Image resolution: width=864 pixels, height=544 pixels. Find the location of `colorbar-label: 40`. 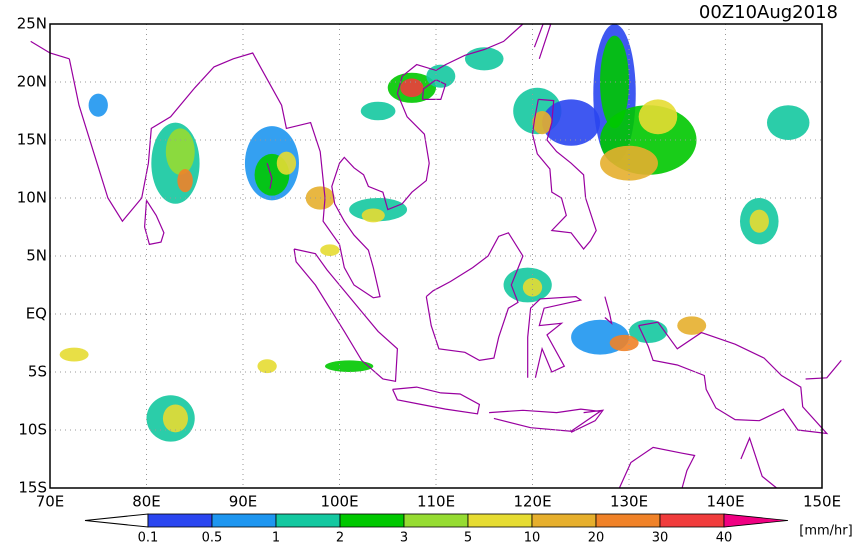

colorbar-label: 40 is located at coordinates (724, 537).